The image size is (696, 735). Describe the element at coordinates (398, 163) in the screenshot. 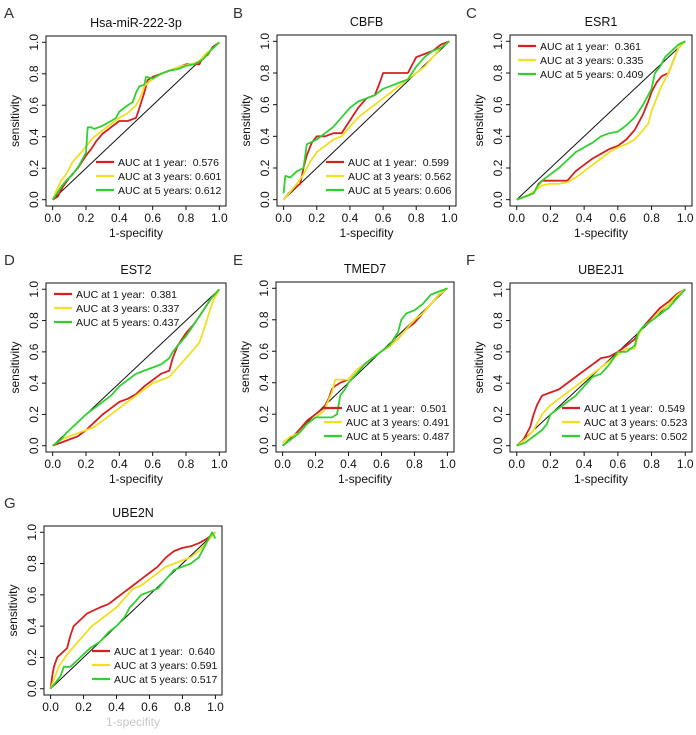

I see `legend-label: AUC at 1 year: 0.599` at that location.